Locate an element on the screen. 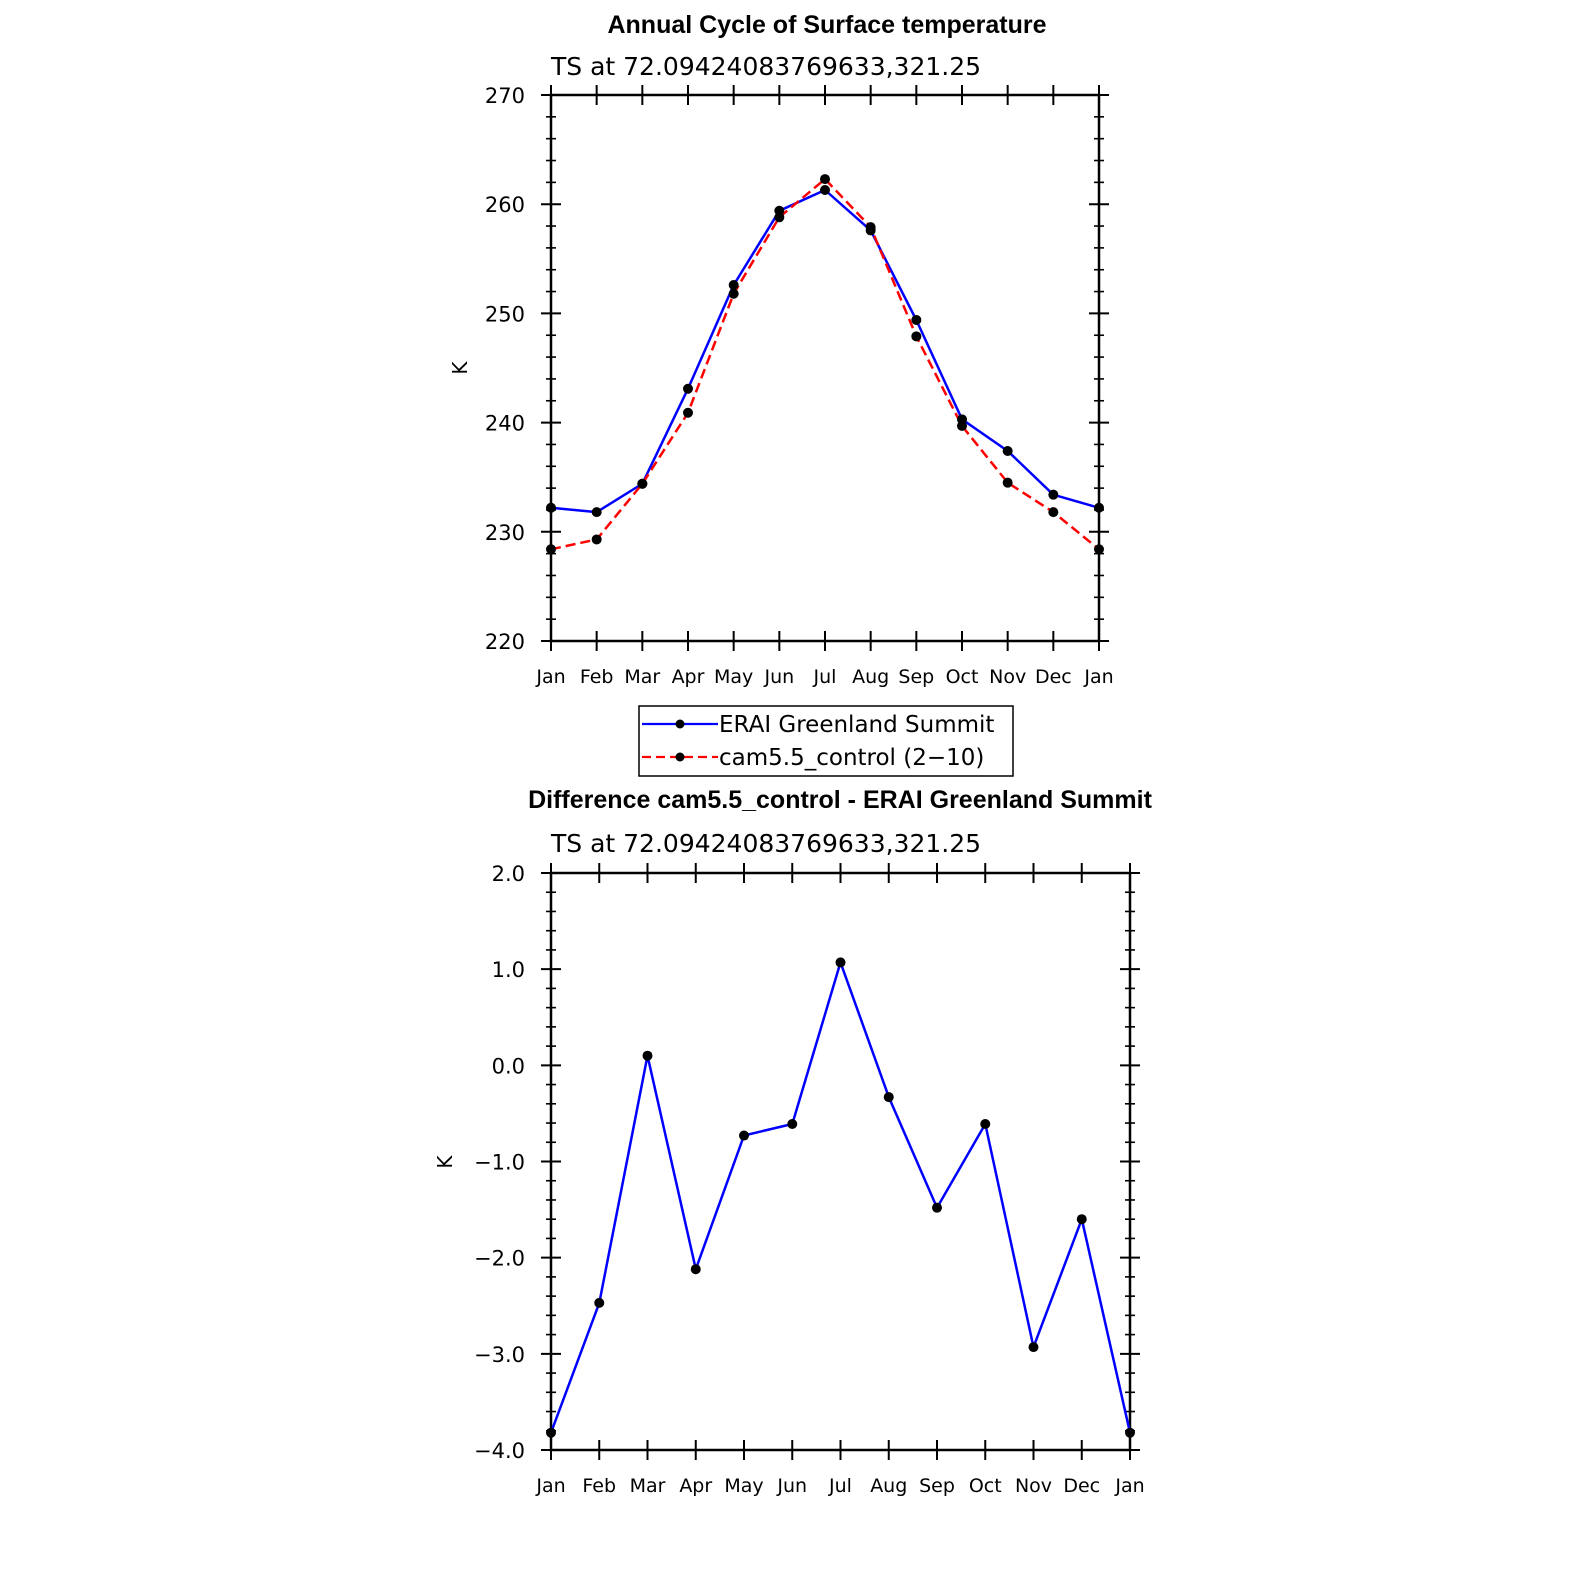  y-tick-label: −2.0 is located at coordinates (499, 1259).